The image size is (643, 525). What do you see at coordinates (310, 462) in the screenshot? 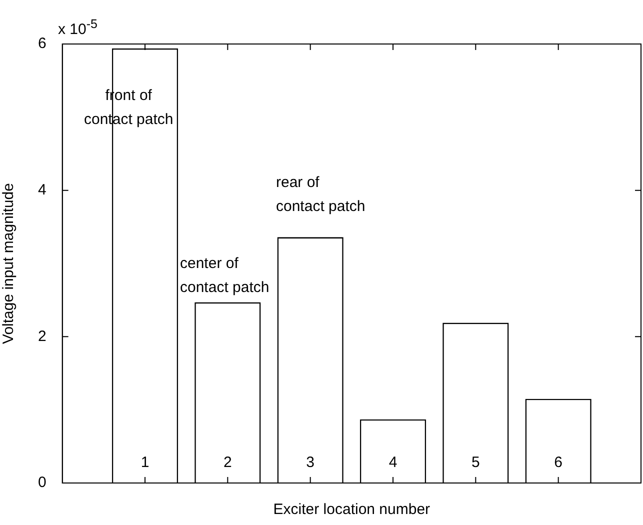
I see `x-tick-label: 3` at bounding box center [310, 462].